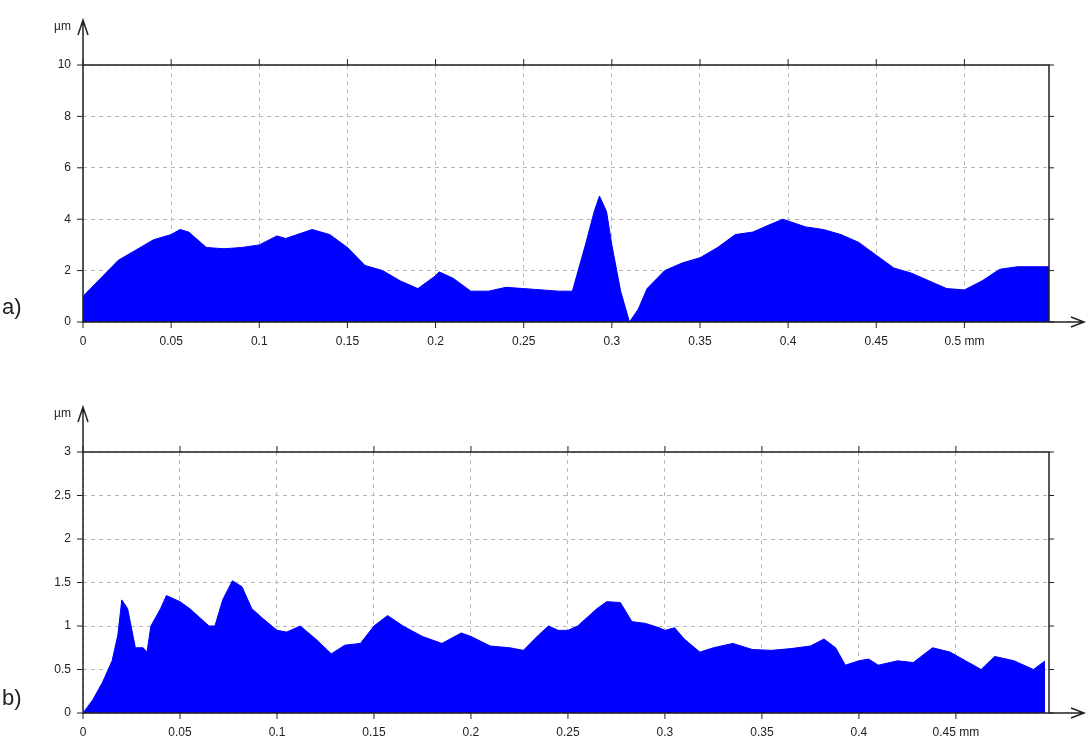 This screenshot has height=751, width=1089. What do you see at coordinates (876, 340) in the screenshot?
I see `x-tick-label: 0.45` at bounding box center [876, 340].